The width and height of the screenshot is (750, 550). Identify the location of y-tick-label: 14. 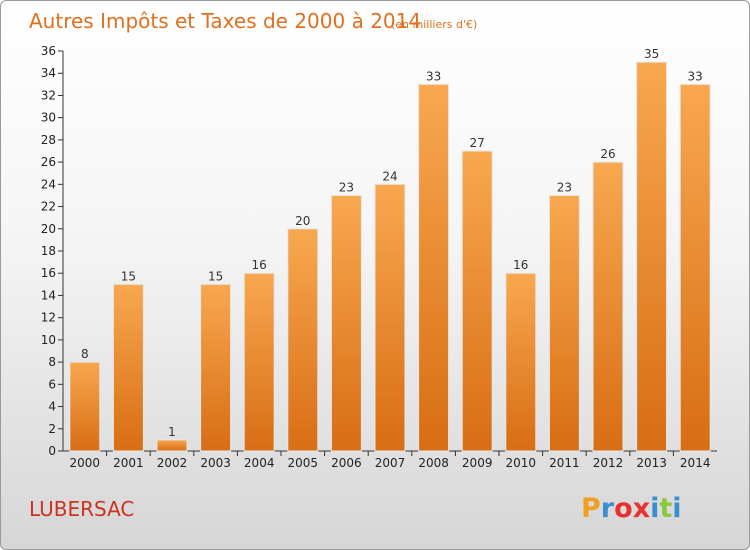
(48, 295).